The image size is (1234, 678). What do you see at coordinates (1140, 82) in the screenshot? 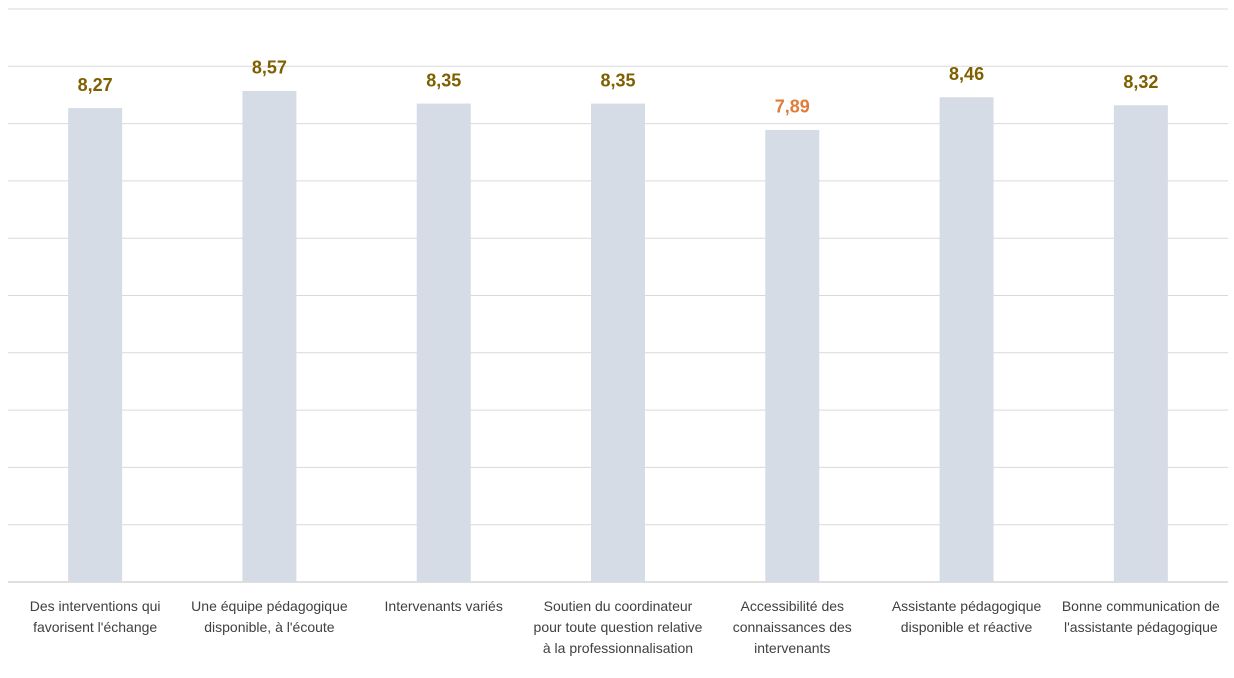
I see `data-label: 8,32` at bounding box center [1140, 82].